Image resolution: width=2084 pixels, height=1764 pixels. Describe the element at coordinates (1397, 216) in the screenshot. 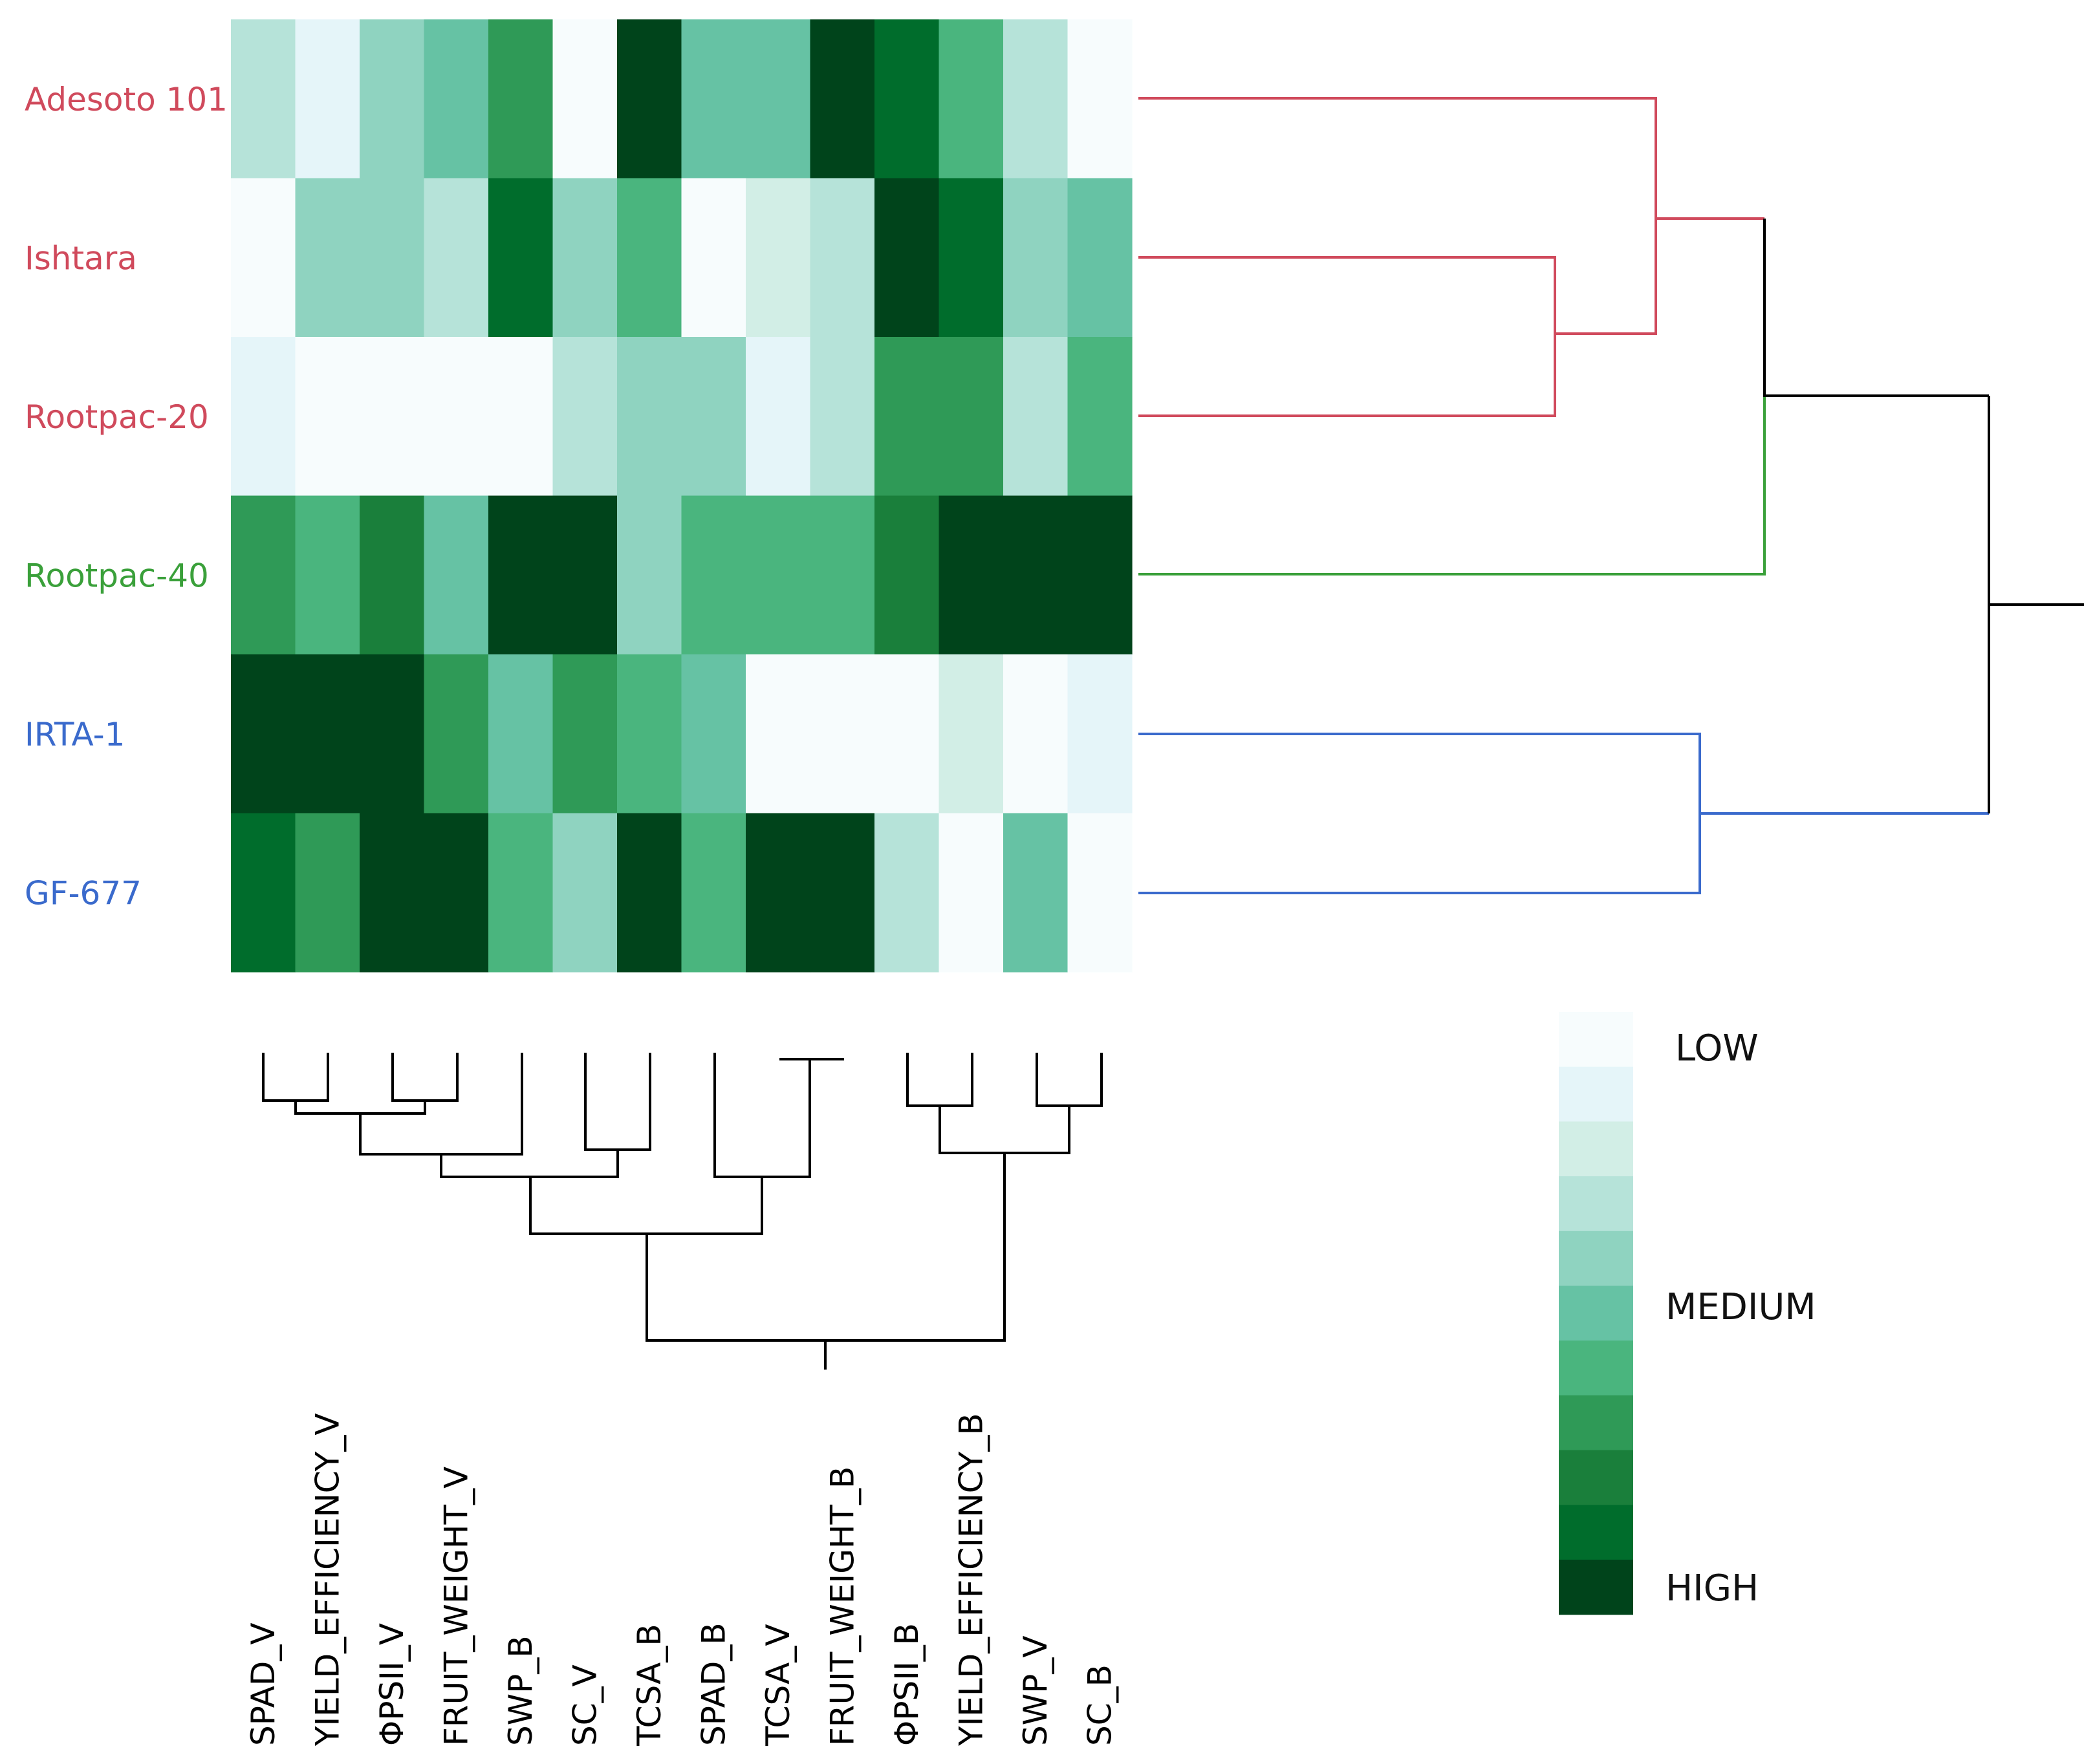

I see `row-dendro-branch-adesoto` at that location.